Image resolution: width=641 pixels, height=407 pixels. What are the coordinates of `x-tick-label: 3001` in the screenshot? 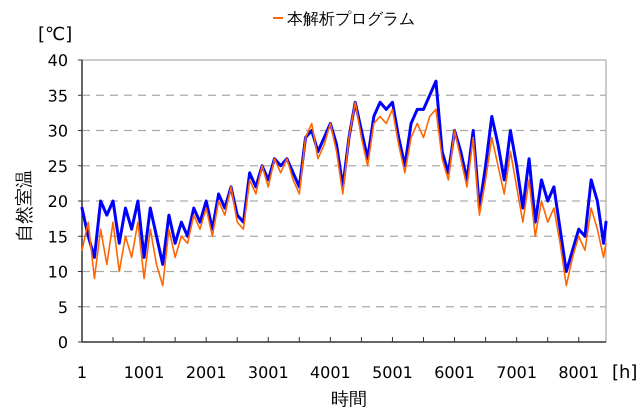 It's located at (268, 372).